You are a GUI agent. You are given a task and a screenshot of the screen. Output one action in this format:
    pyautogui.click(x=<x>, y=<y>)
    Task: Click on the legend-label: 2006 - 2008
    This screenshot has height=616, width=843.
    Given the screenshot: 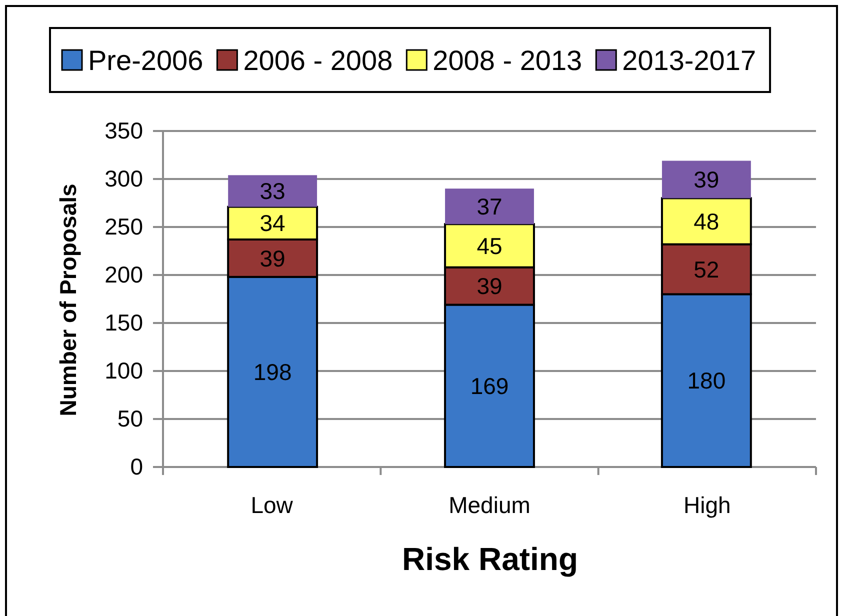 What is the action you would take?
    pyautogui.click(x=318, y=60)
    